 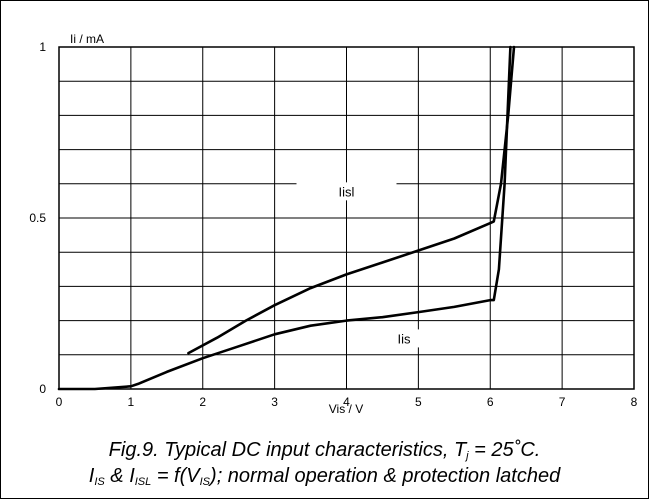 I want to click on y-tick-label: 1, so click(x=42, y=47).